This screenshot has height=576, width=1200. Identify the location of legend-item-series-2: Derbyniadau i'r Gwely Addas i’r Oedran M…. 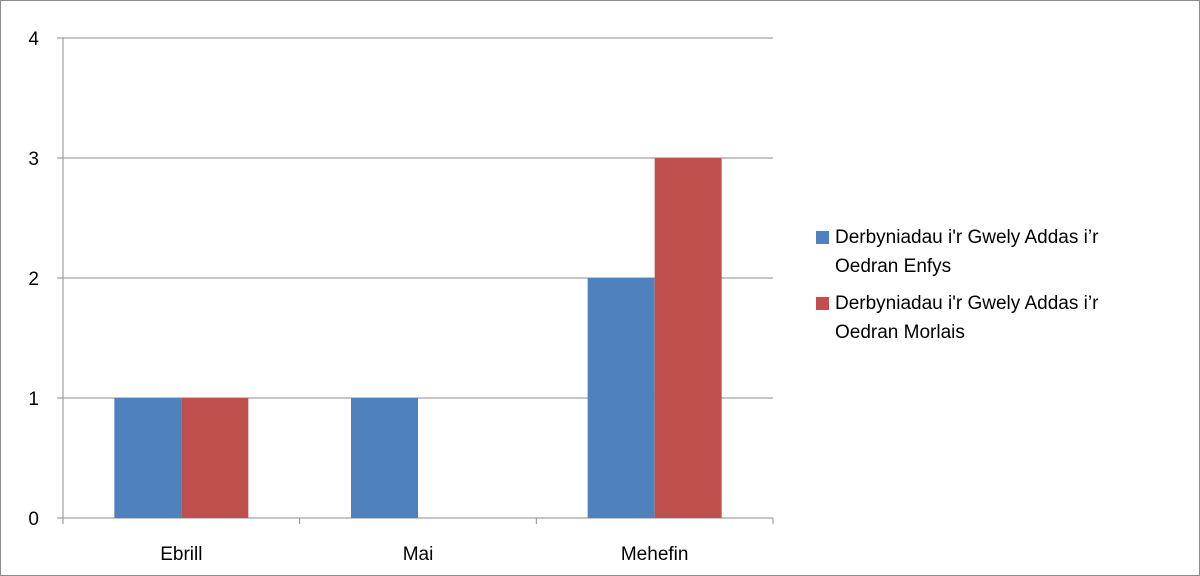
(996, 318).